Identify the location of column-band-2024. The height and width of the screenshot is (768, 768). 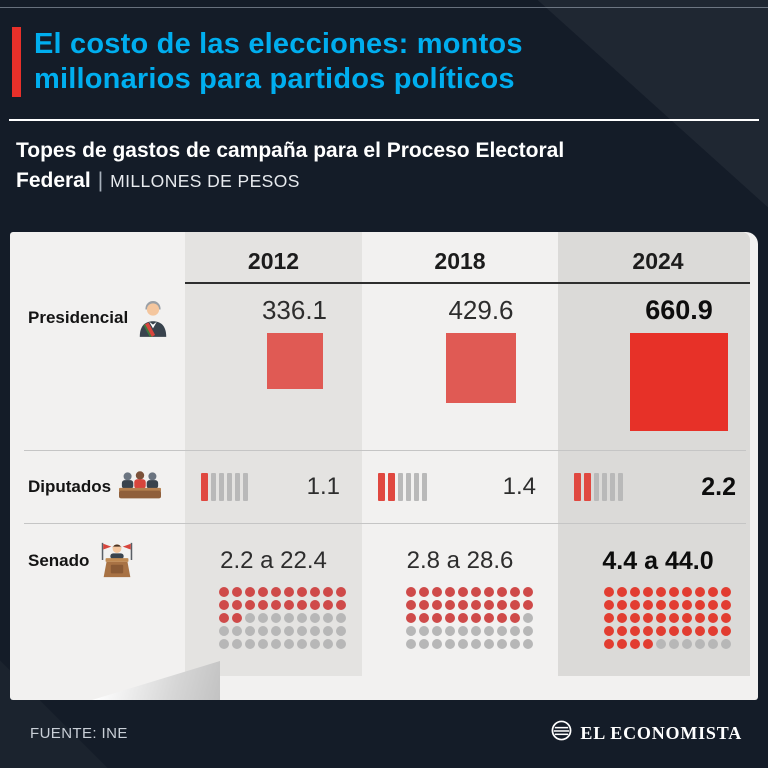
(654, 454).